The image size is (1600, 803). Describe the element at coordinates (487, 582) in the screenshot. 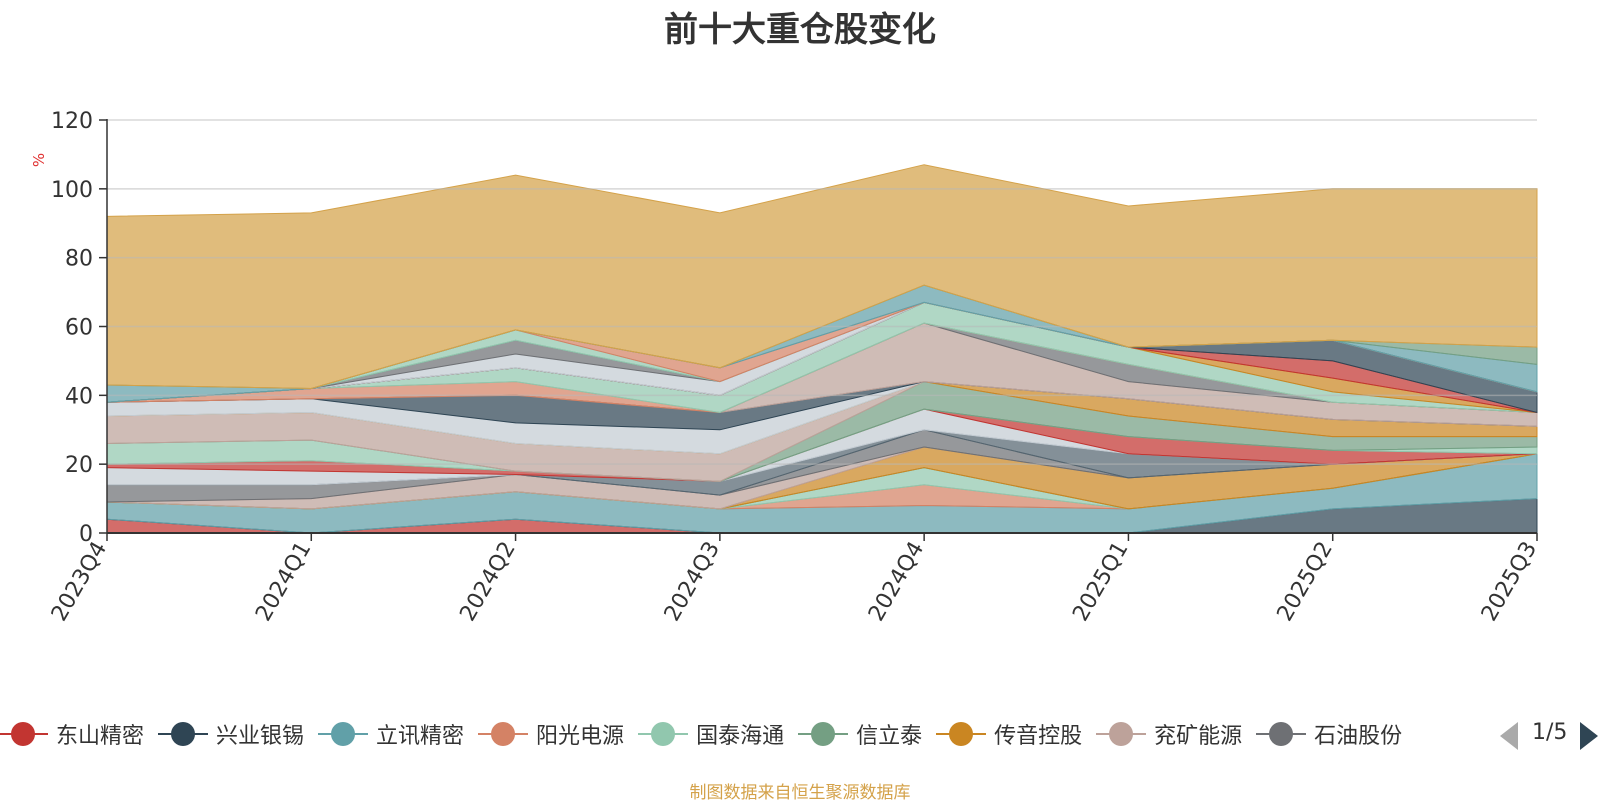

I see `x-tick-label: 2024Q2` at that location.